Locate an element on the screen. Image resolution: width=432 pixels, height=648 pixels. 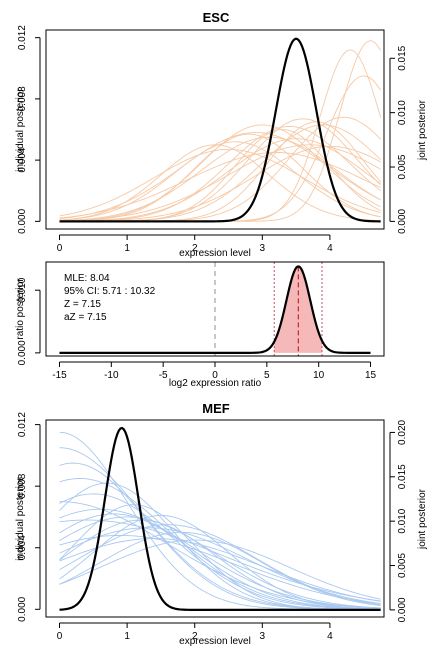
esc-y-tick-label: 0.008 is located at coordinates (22, 98).